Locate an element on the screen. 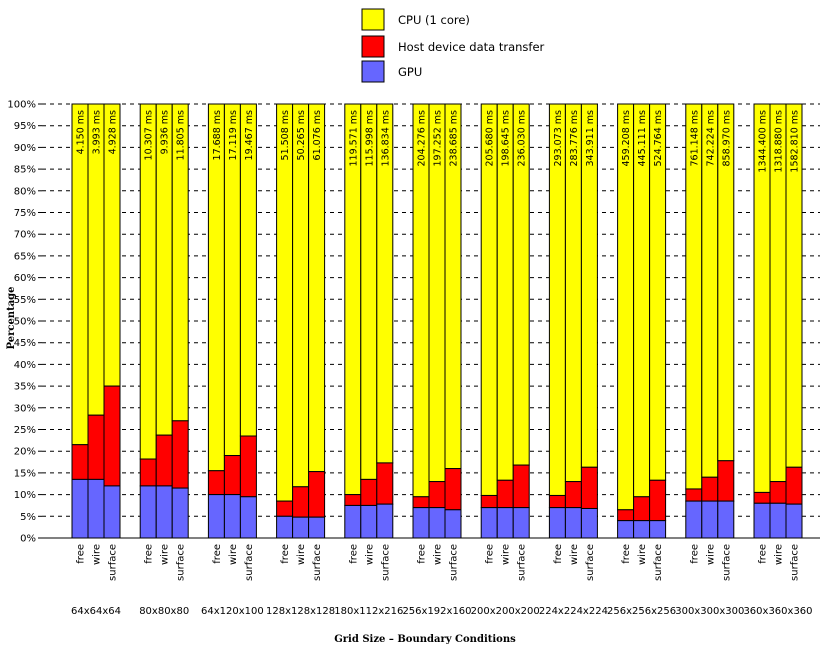 The height and width of the screenshot is (647, 830). y-tick-label: 75% is located at coordinates (25, 213).